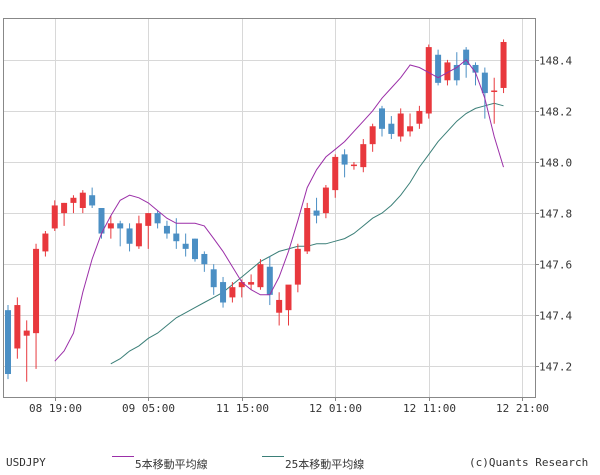  I want to click on ma5-legend-swatch, so click(123, 456).